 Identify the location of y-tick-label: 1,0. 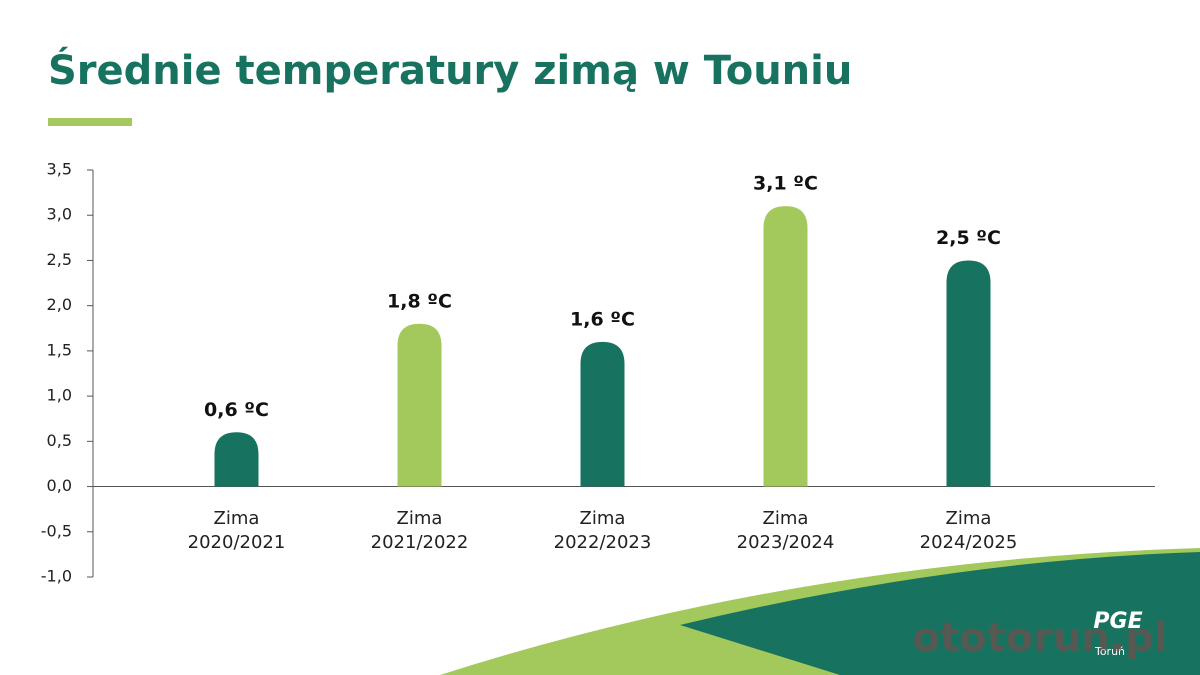
(59, 395).